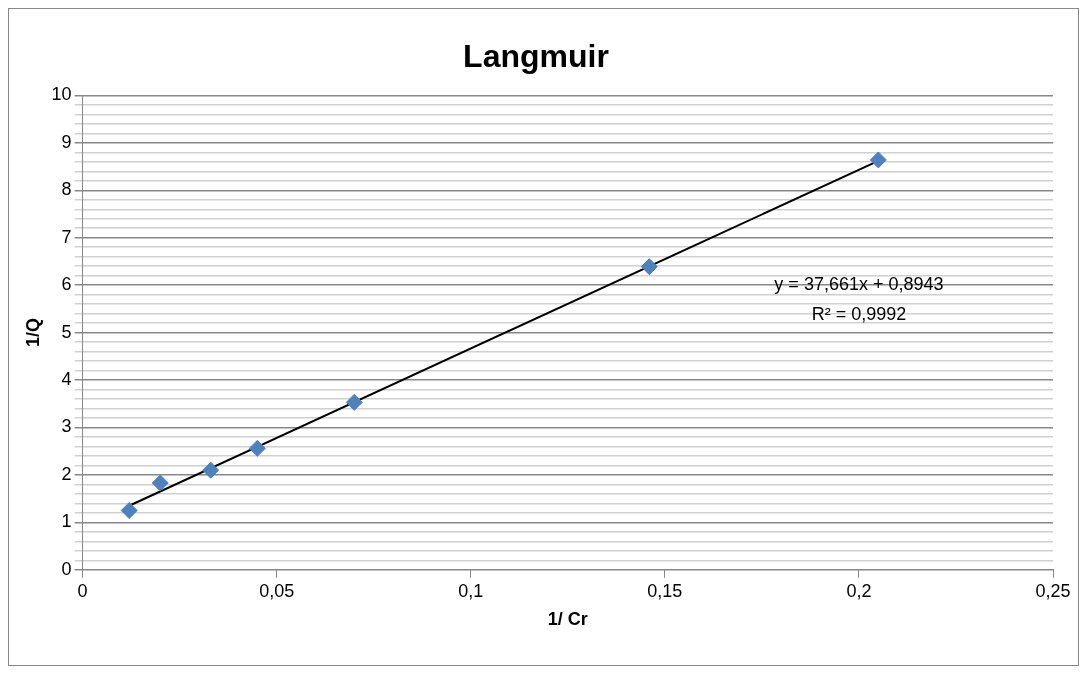  What do you see at coordinates (66, 379) in the screenshot?
I see `y-tick-label: 4` at bounding box center [66, 379].